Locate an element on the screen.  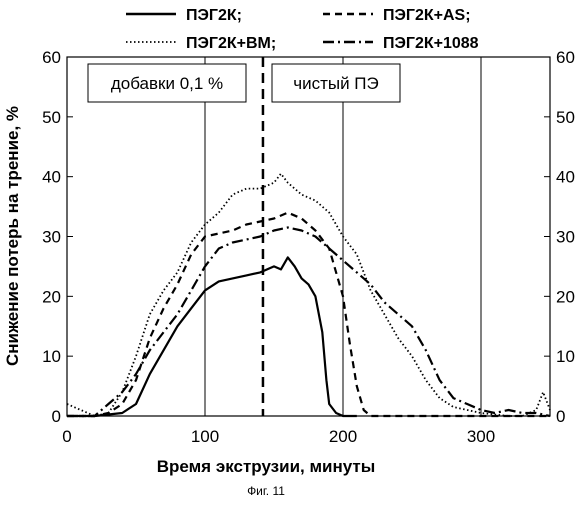
region-label-additives-text: добавки 0,1 % is located at coordinates (167, 83).